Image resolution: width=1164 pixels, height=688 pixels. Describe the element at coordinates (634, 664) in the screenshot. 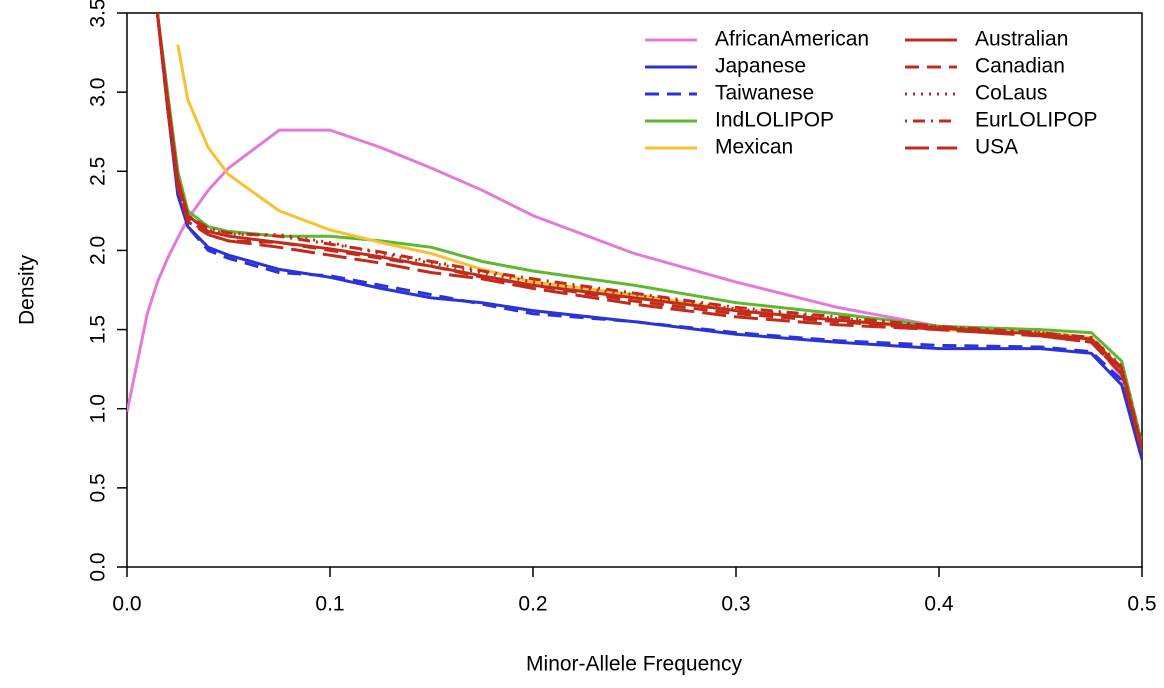

I see `x-axis-label: Minor-Allele Frequency` at that location.